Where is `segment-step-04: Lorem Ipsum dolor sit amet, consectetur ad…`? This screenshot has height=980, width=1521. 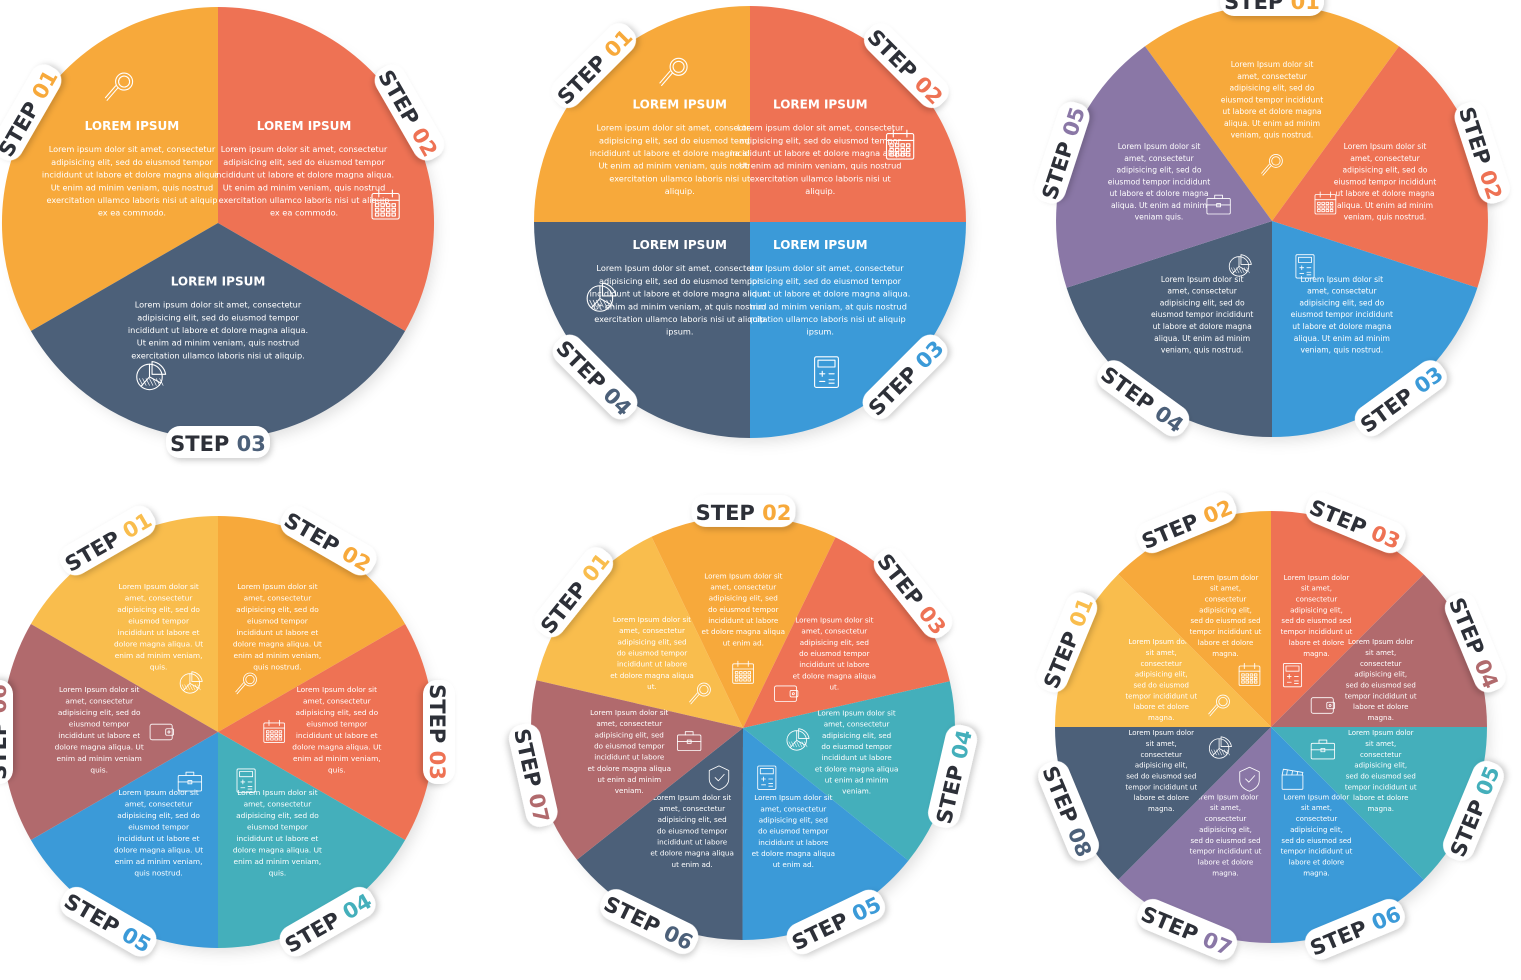
segment-step-04: Lorem Ipsum dolor sit amet, consectetur ad… is located at coordinates (860, 771).